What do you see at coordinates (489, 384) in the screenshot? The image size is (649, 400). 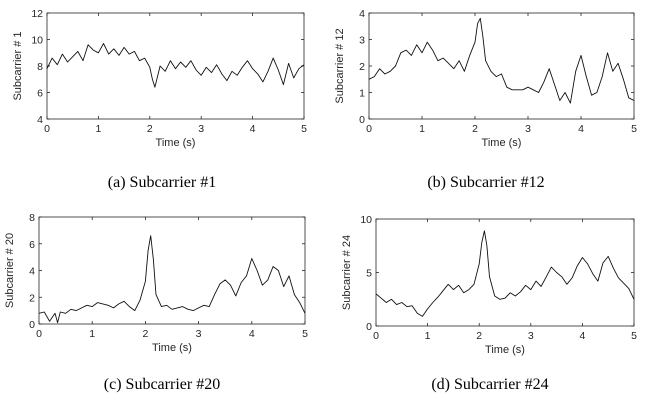 I see `subfigure-caption: (d) Subcarrier #24` at bounding box center [489, 384].